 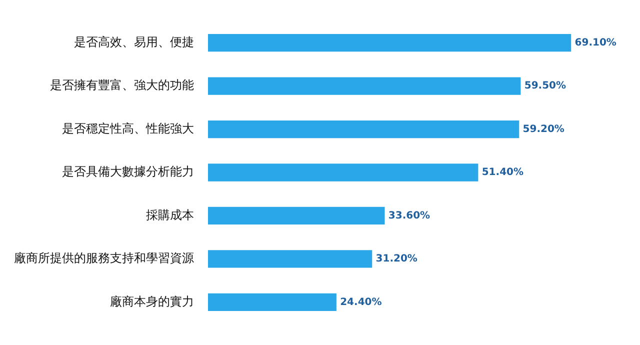 What do you see at coordinates (128, 128) in the screenshot?
I see `y-tick-label: 是否穩定性高、性能強大` at bounding box center [128, 128].